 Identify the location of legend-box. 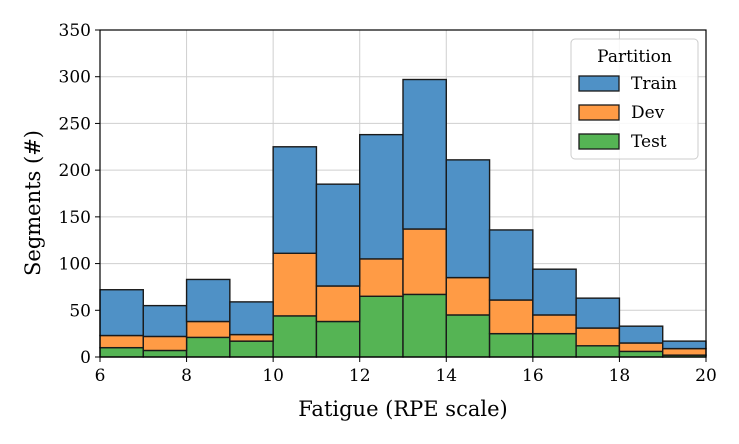
(634, 99).